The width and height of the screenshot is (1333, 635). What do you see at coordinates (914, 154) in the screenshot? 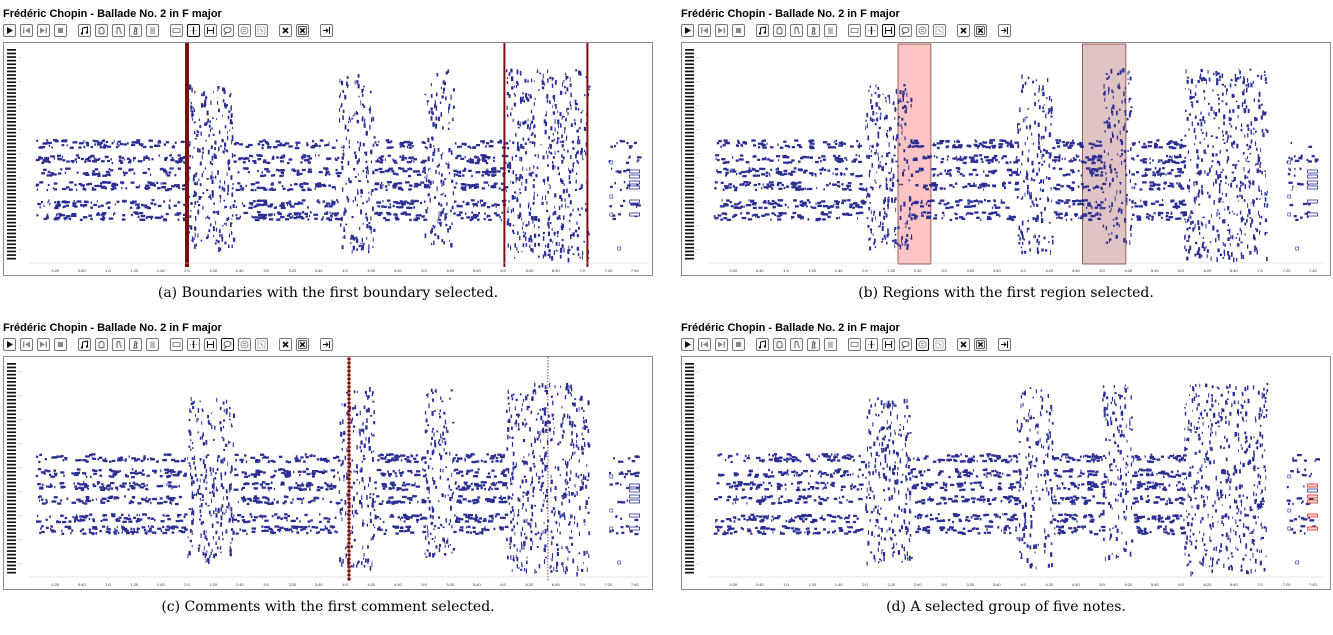
I see `selected-region` at bounding box center [914, 154].